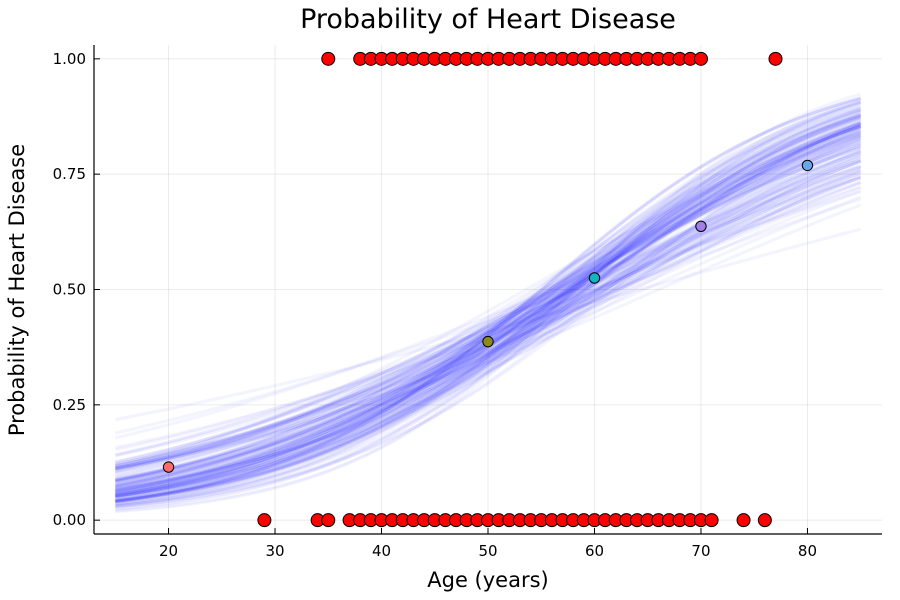  Describe the element at coordinates (594, 551) in the screenshot. I see `x-tick-label: 60` at that location.